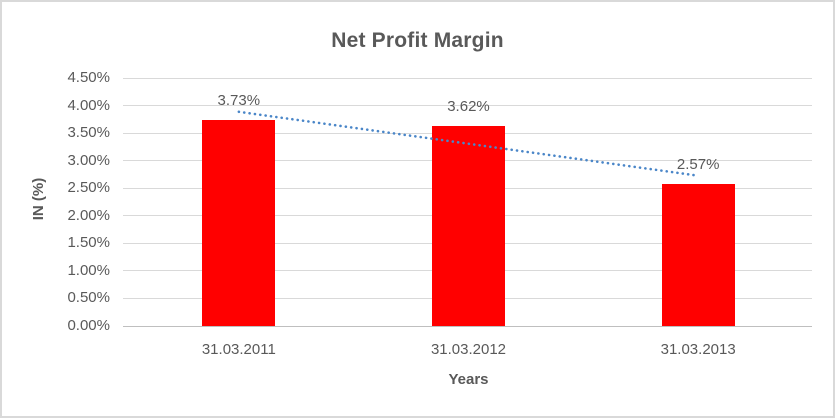 This screenshot has height=418, width=835. Describe the element at coordinates (698, 165) in the screenshot. I see `bar-data-label: 2.57%` at that location.